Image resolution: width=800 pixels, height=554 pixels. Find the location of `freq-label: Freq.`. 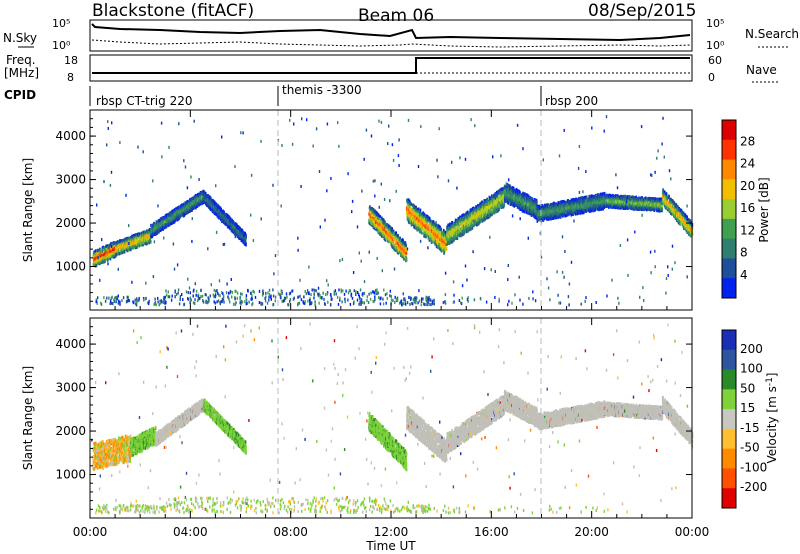

freq-label: Freq. is located at coordinates (21, 60).